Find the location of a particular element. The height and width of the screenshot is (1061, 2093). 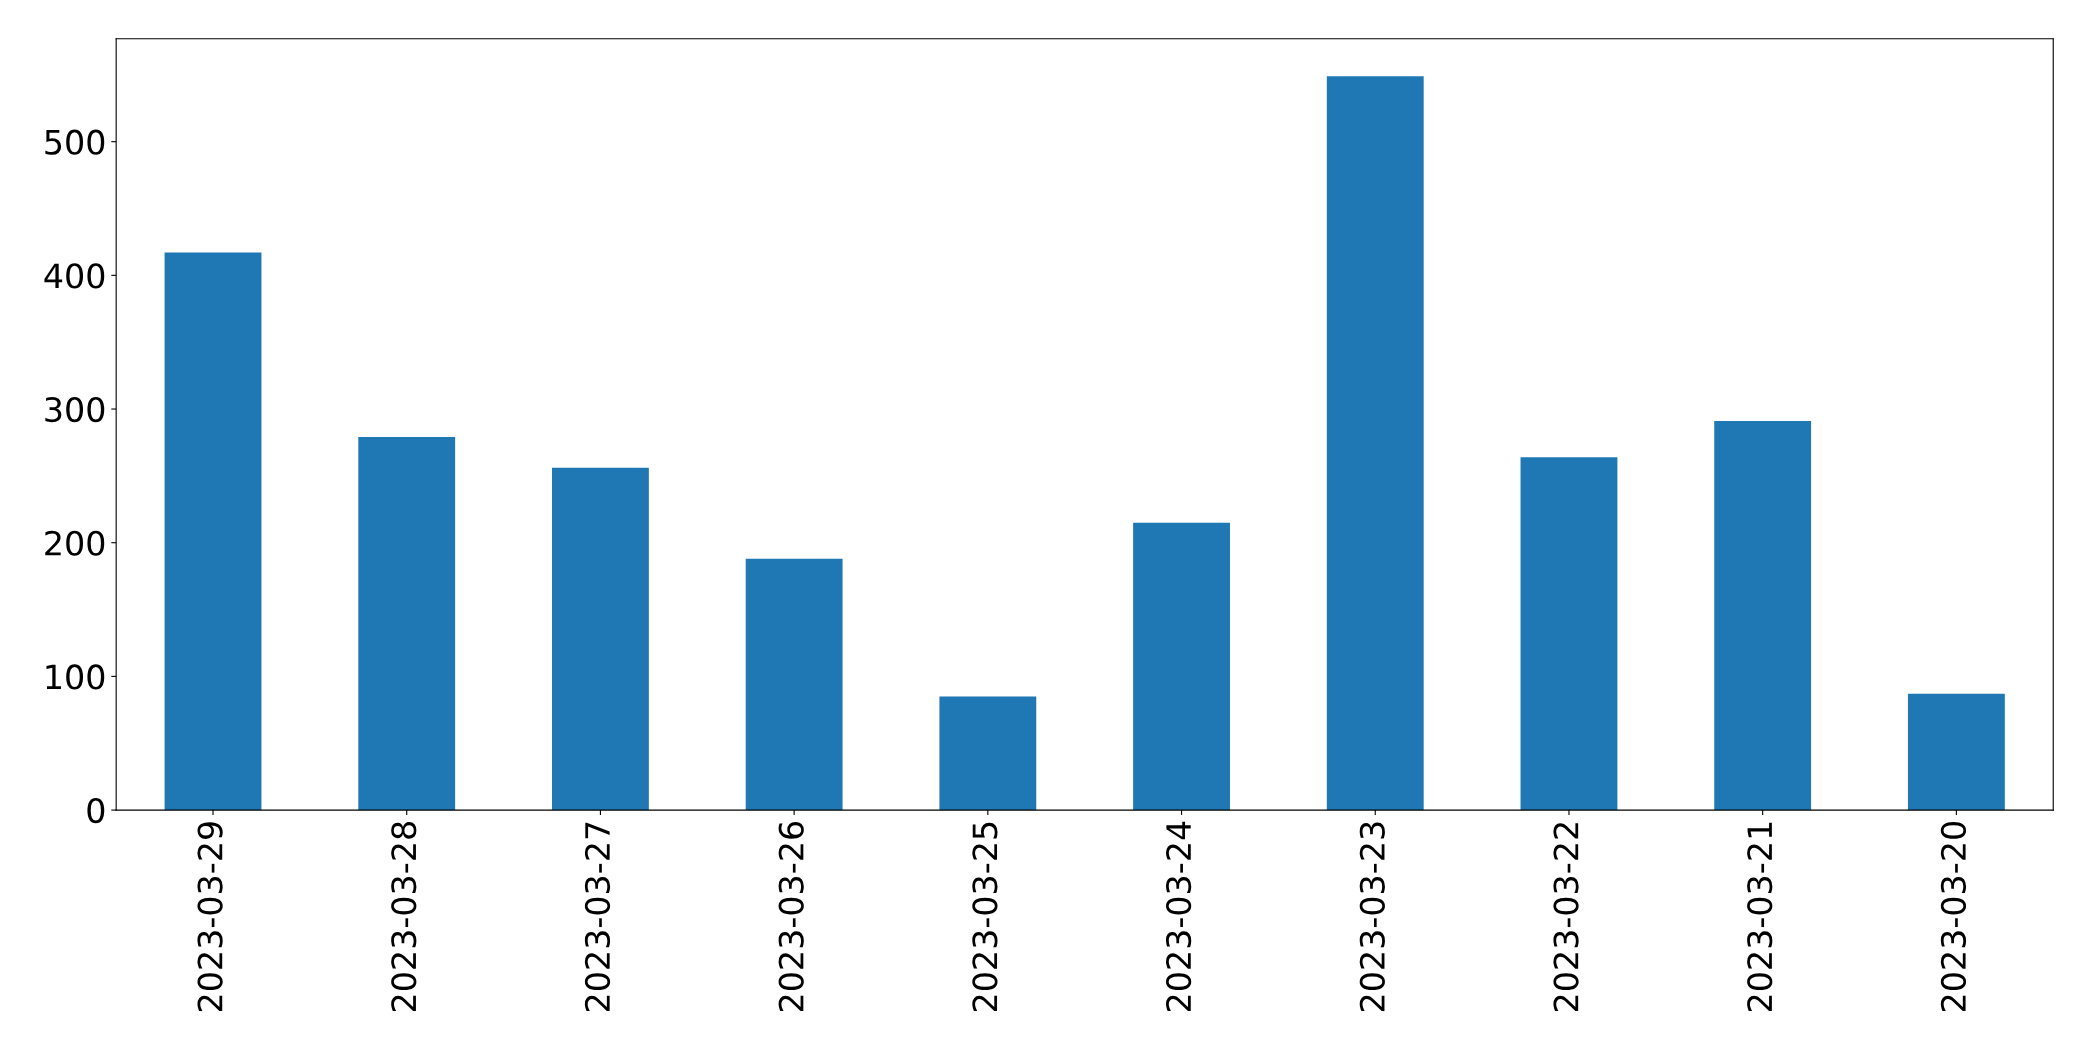

x-tick-label: 2023-03-27 is located at coordinates (597, 917).